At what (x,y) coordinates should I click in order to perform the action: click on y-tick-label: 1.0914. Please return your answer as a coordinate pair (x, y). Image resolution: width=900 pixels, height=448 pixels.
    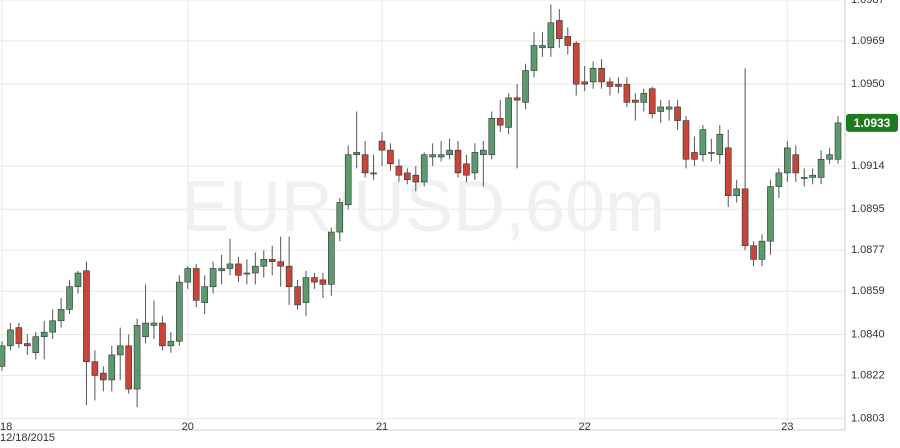
    Looking at the image, I should click on (868, 166).